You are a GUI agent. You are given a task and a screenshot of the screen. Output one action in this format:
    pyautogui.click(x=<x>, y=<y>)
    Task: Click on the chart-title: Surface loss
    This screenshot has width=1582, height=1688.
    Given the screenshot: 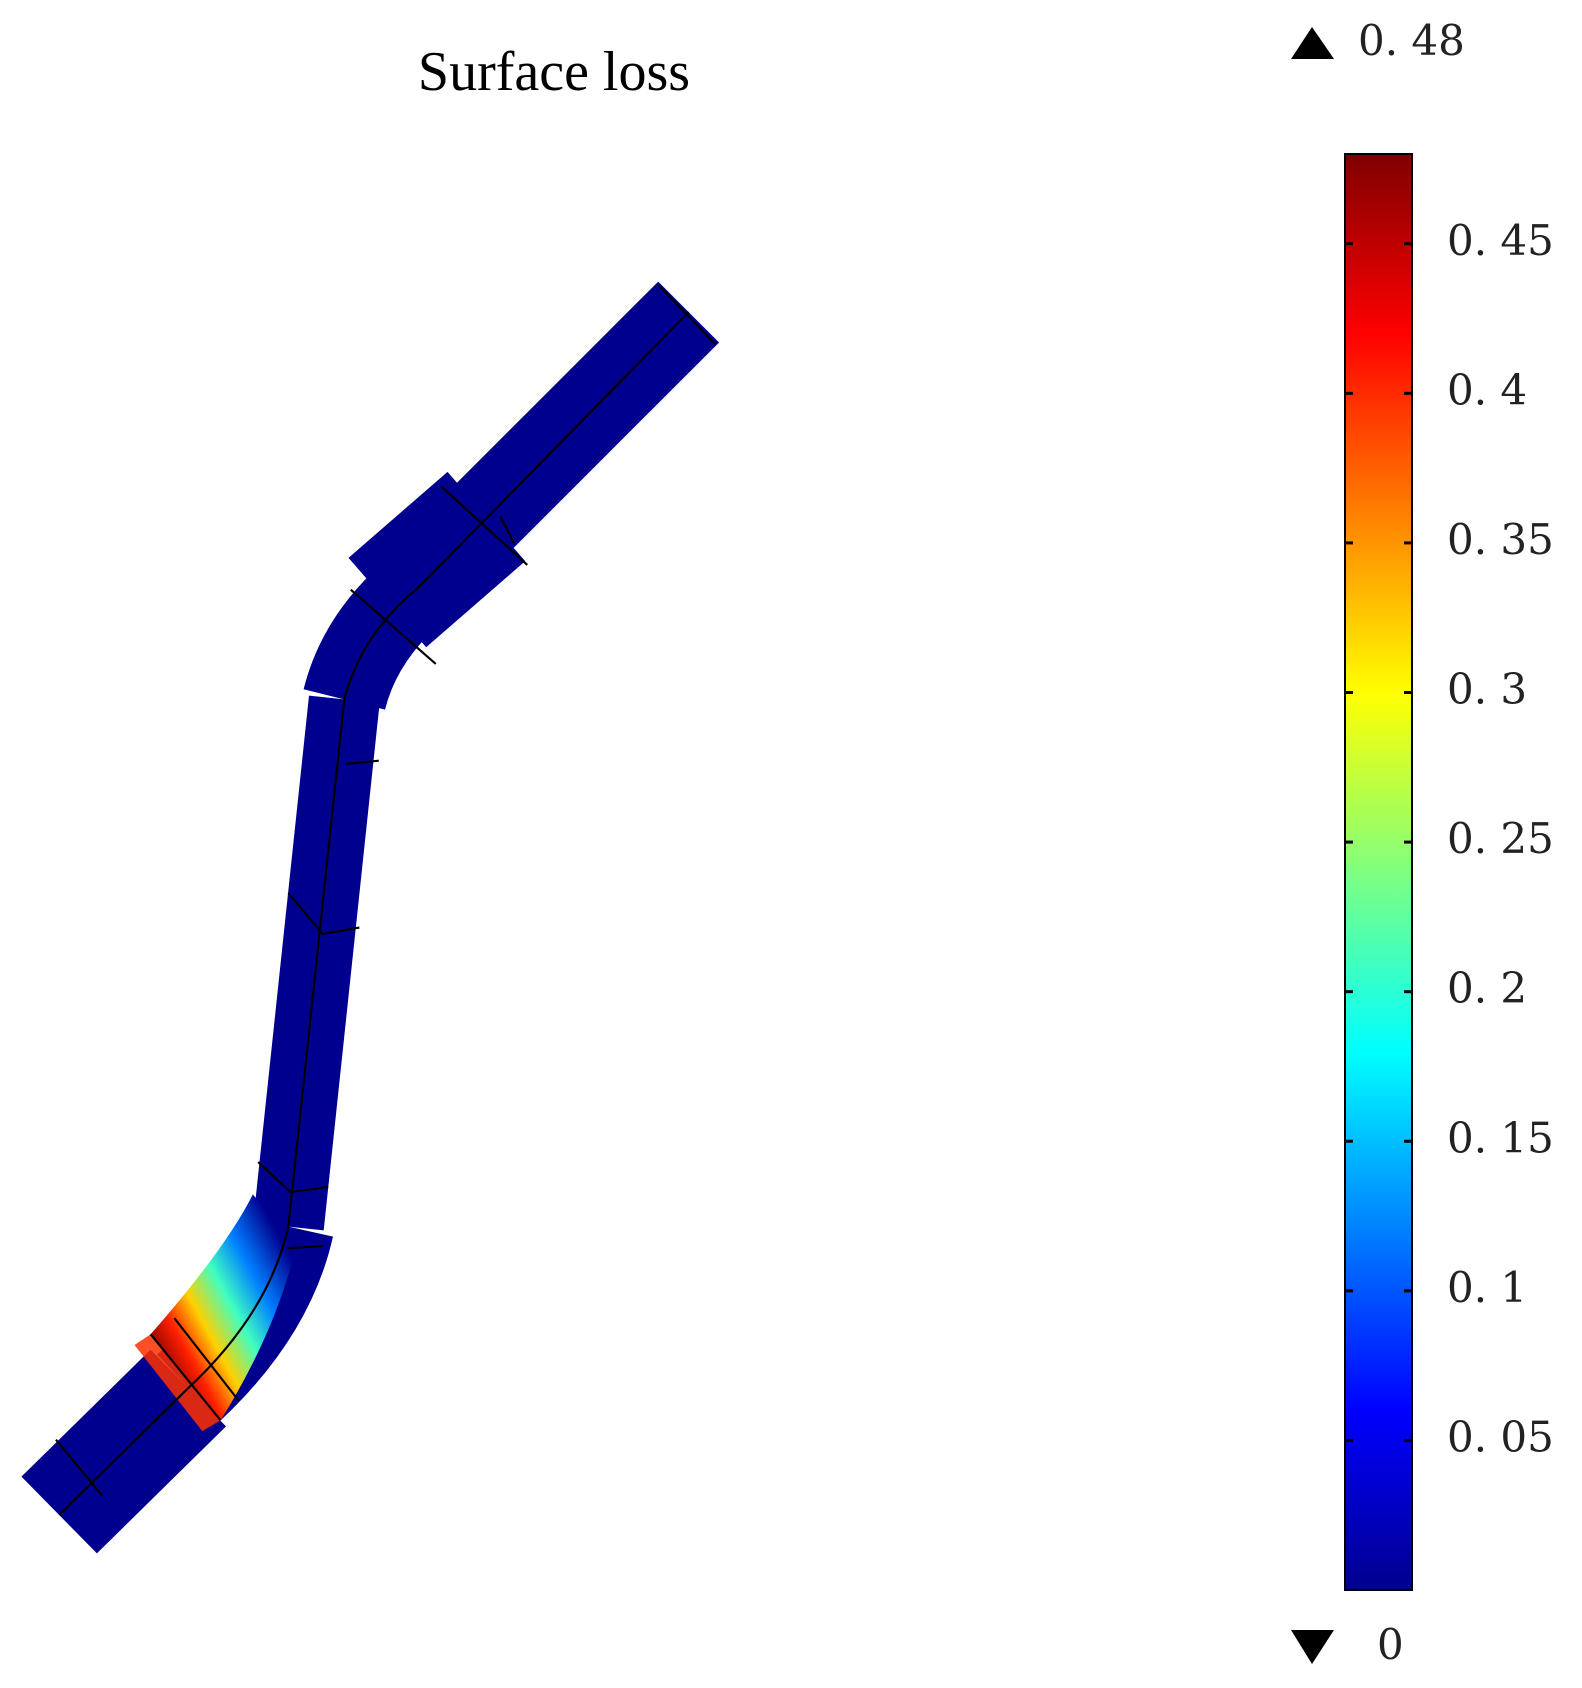 What is the action you would take?
    pyautogui.click(x=554, y=72)
    